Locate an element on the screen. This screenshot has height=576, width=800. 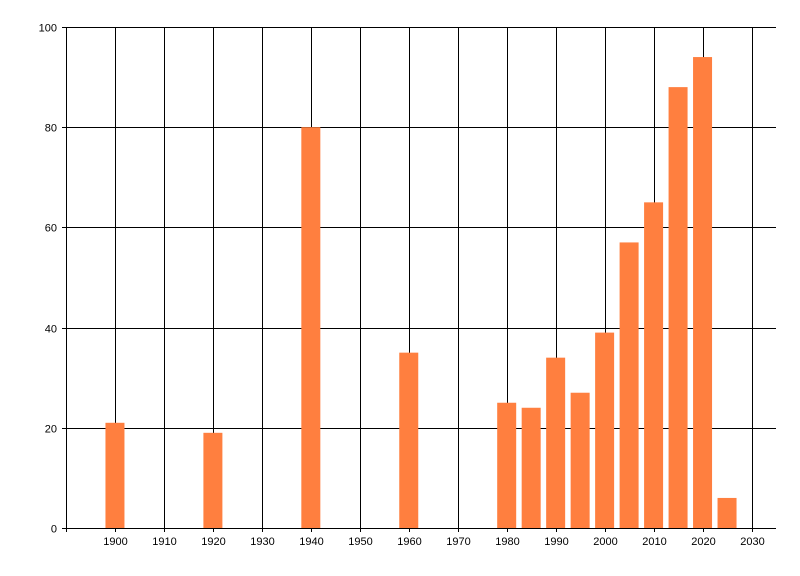
y-tick-label: 80 is located at coordinates (51, 129).